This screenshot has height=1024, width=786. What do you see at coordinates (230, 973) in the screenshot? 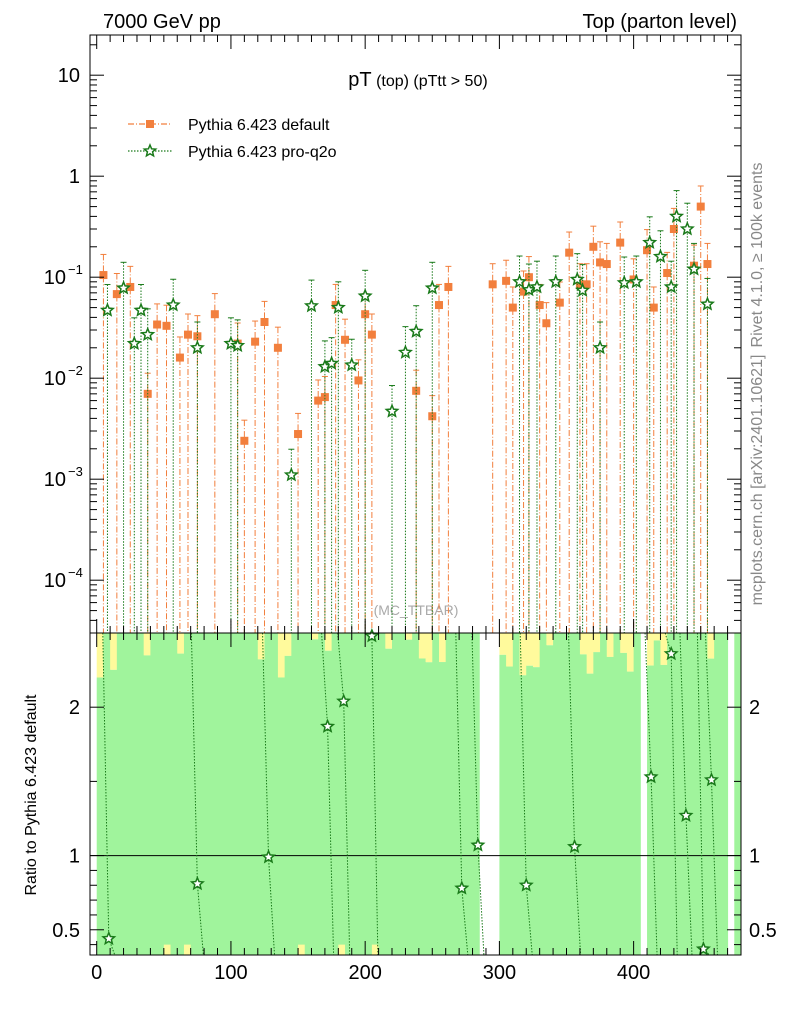
I see `x-tick-label: 100` at bounding box center [230, 973].